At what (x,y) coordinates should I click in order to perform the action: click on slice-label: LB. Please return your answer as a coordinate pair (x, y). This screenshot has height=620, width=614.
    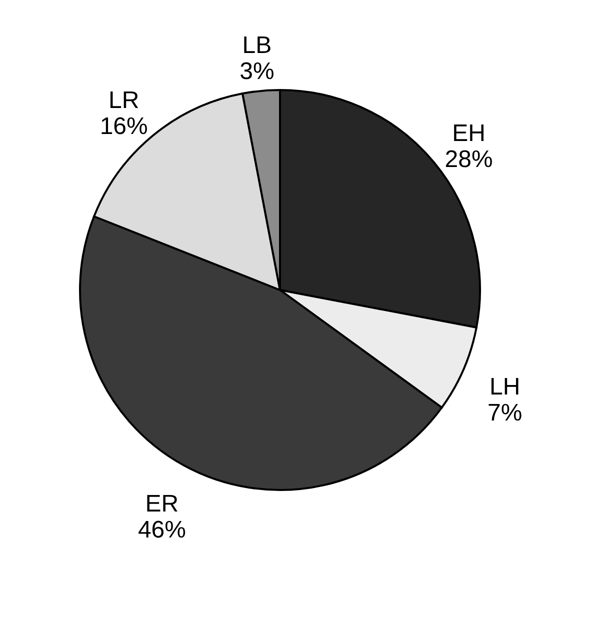
    Looking at the image, I should click on (257, 46).